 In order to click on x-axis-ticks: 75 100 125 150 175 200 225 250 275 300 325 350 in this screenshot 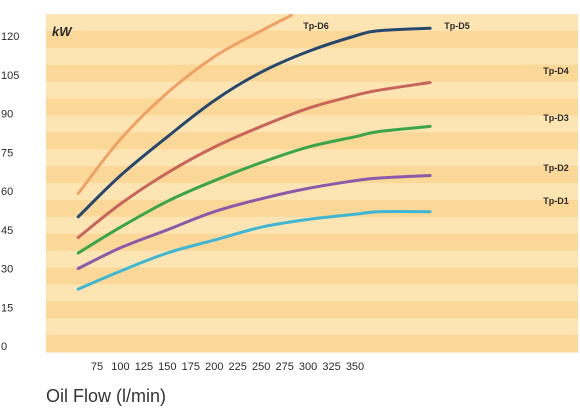, I will do `click(227, 367)`.